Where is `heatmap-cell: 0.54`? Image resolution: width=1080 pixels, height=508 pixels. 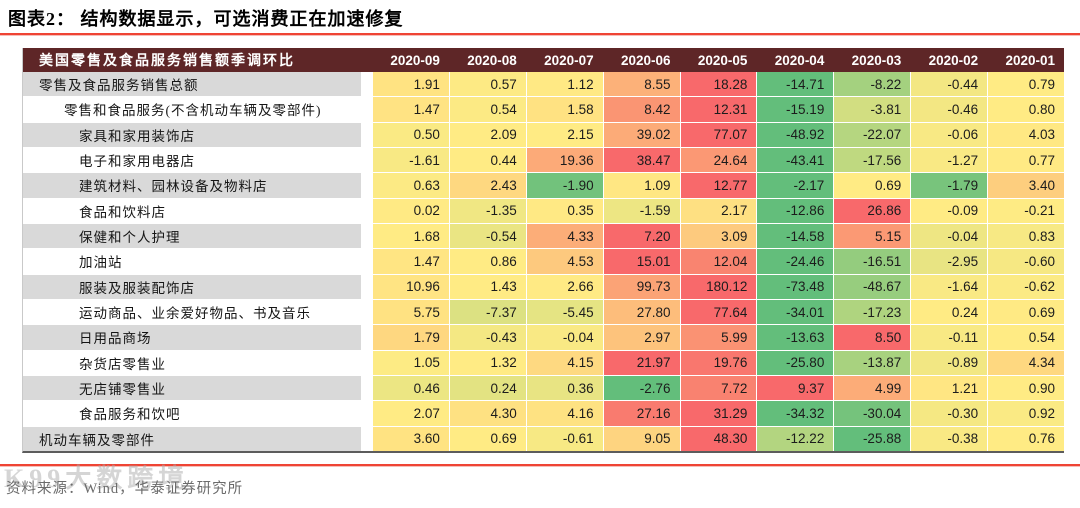 heatmap-cell: 0.54 is located at coordinates (487, 109).